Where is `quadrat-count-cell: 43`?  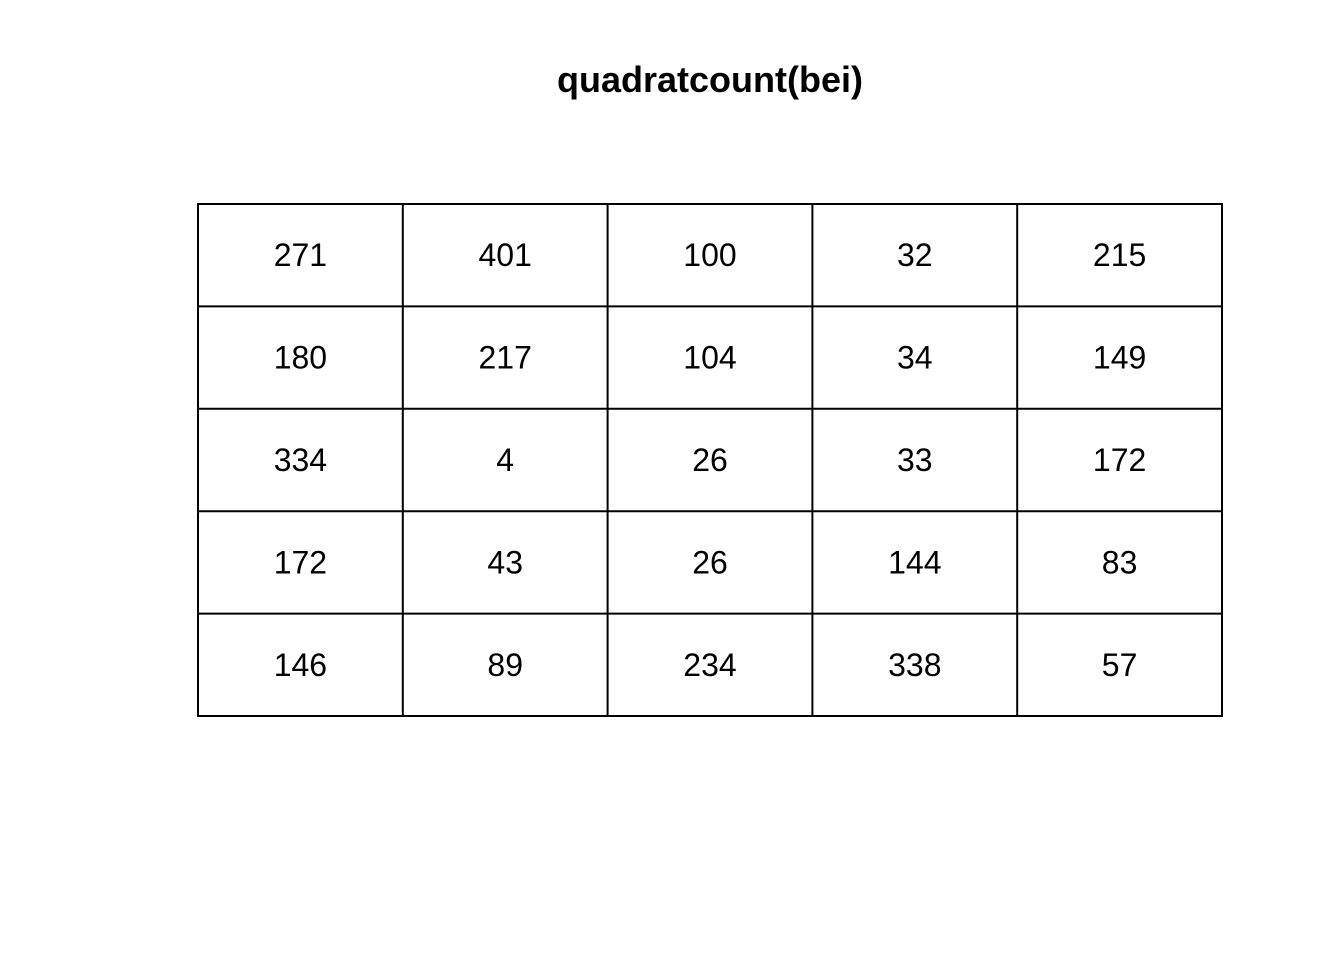 quadrat-count-cell: 43 is located at coordinates (505, 562).